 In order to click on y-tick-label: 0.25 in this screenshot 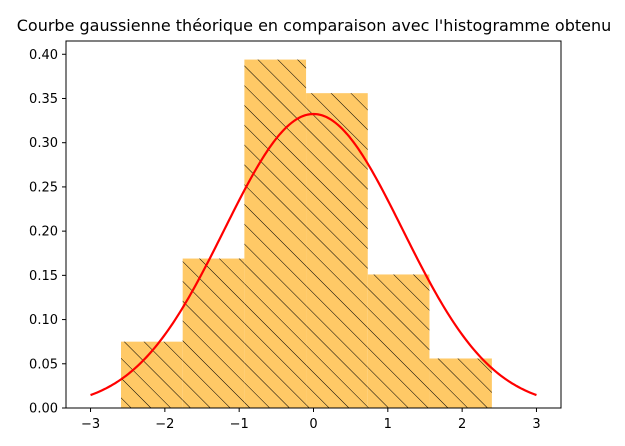, I will do `click(43, 187)`.